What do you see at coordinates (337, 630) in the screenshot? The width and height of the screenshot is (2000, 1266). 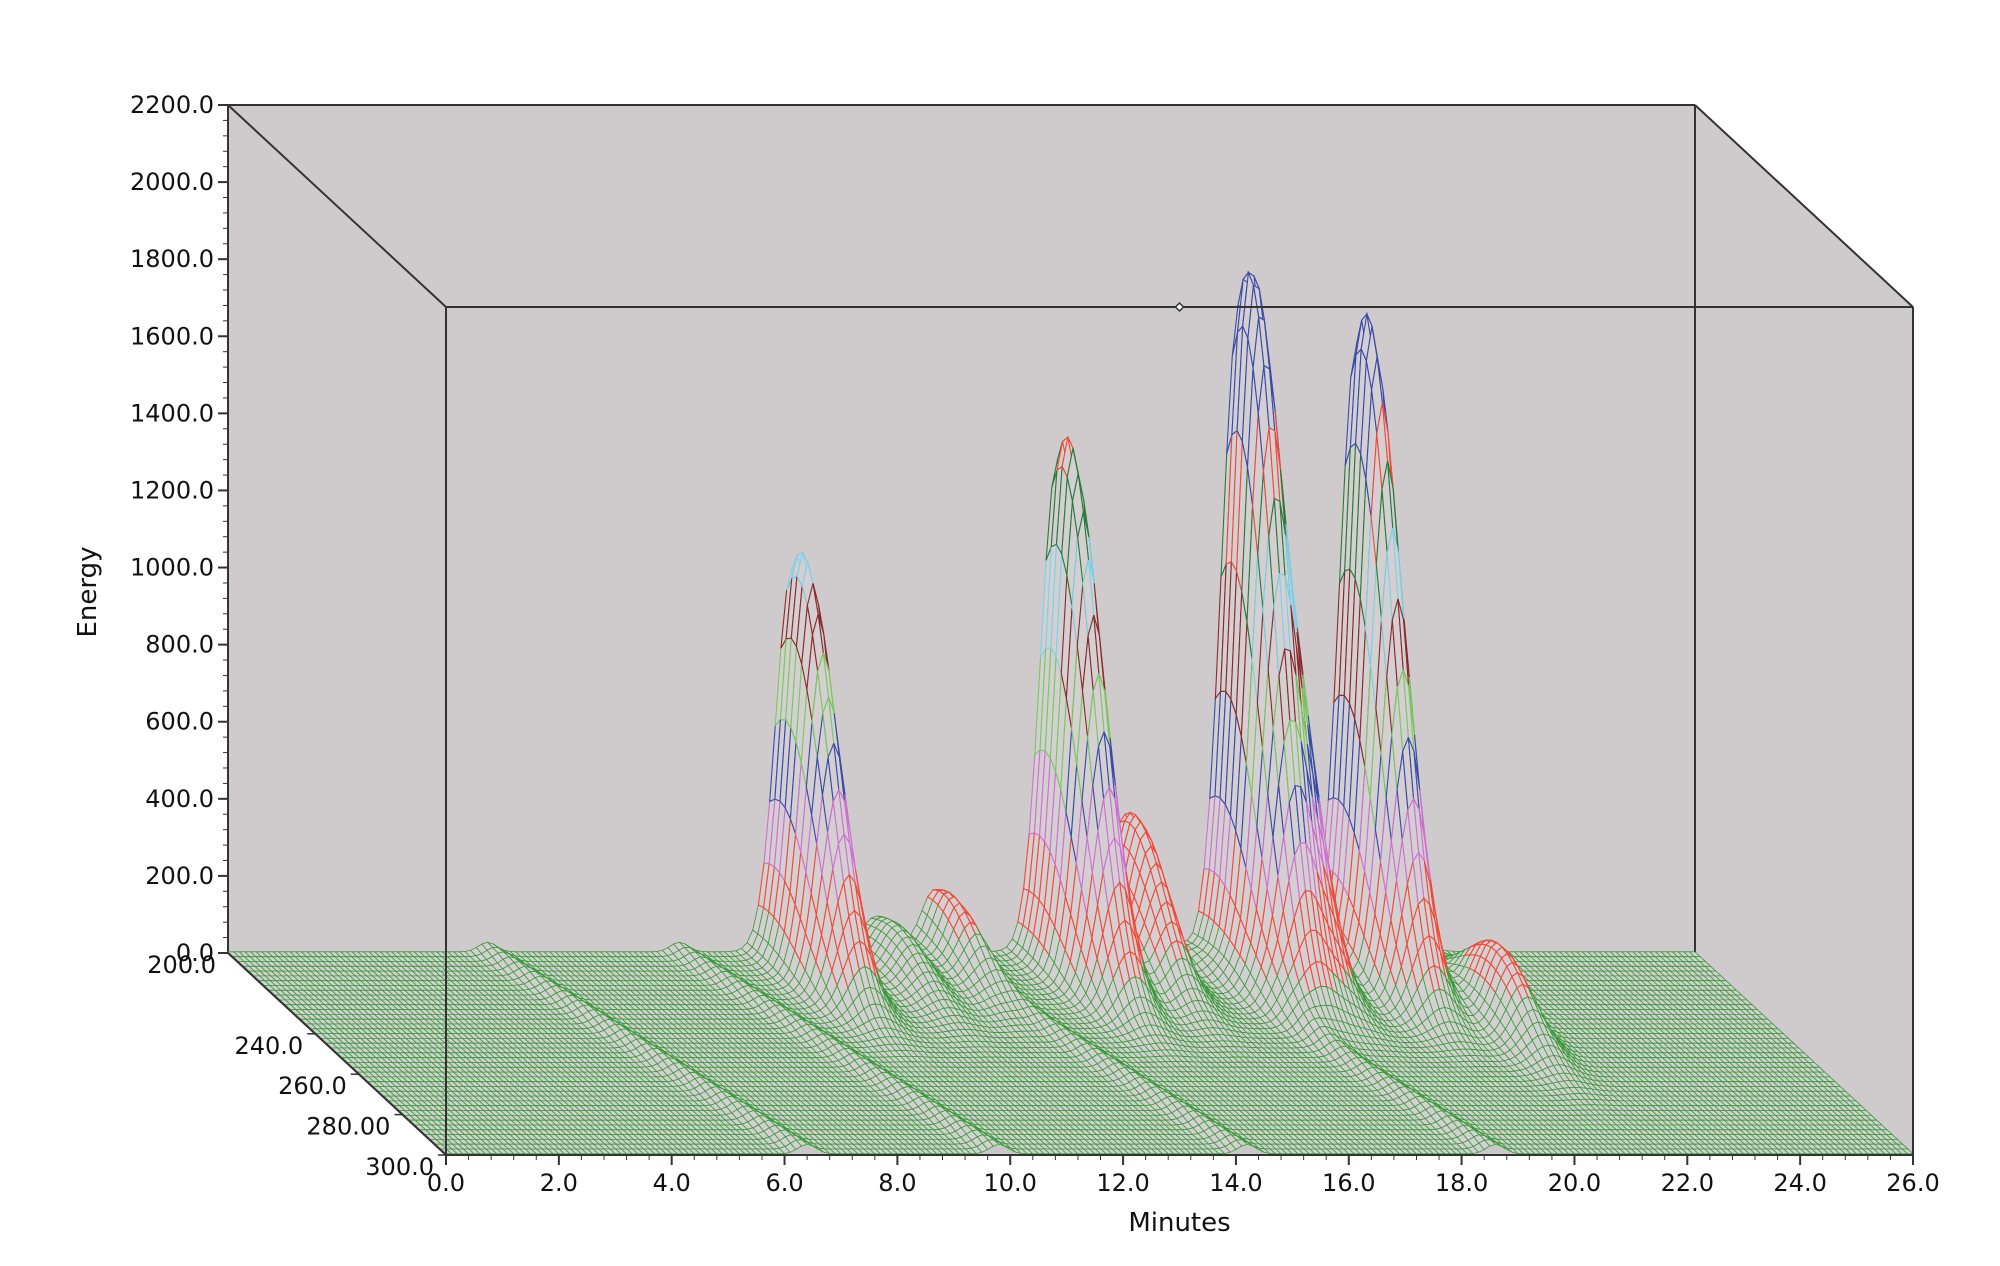 I see `left-wall` at bounding box center [337, 630].